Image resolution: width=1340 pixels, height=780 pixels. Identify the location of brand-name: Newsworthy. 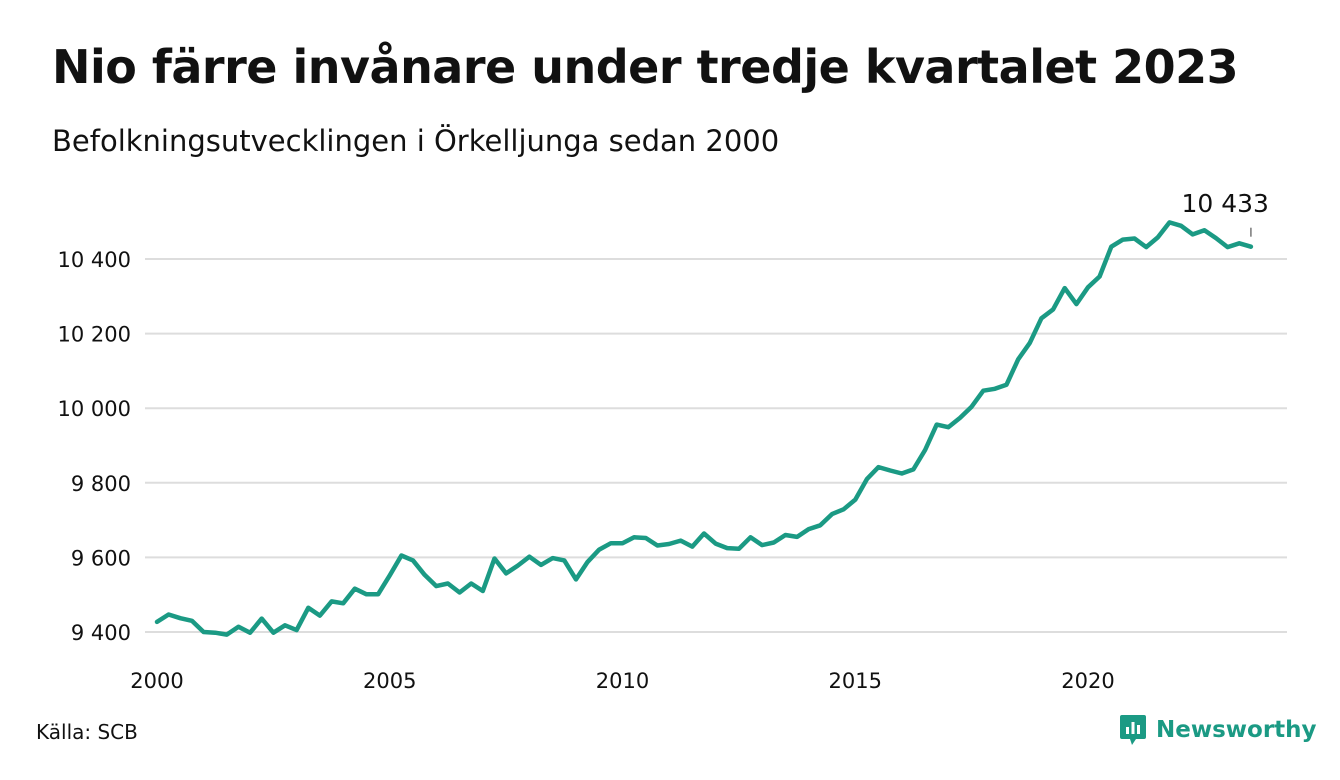
(1236, 730).